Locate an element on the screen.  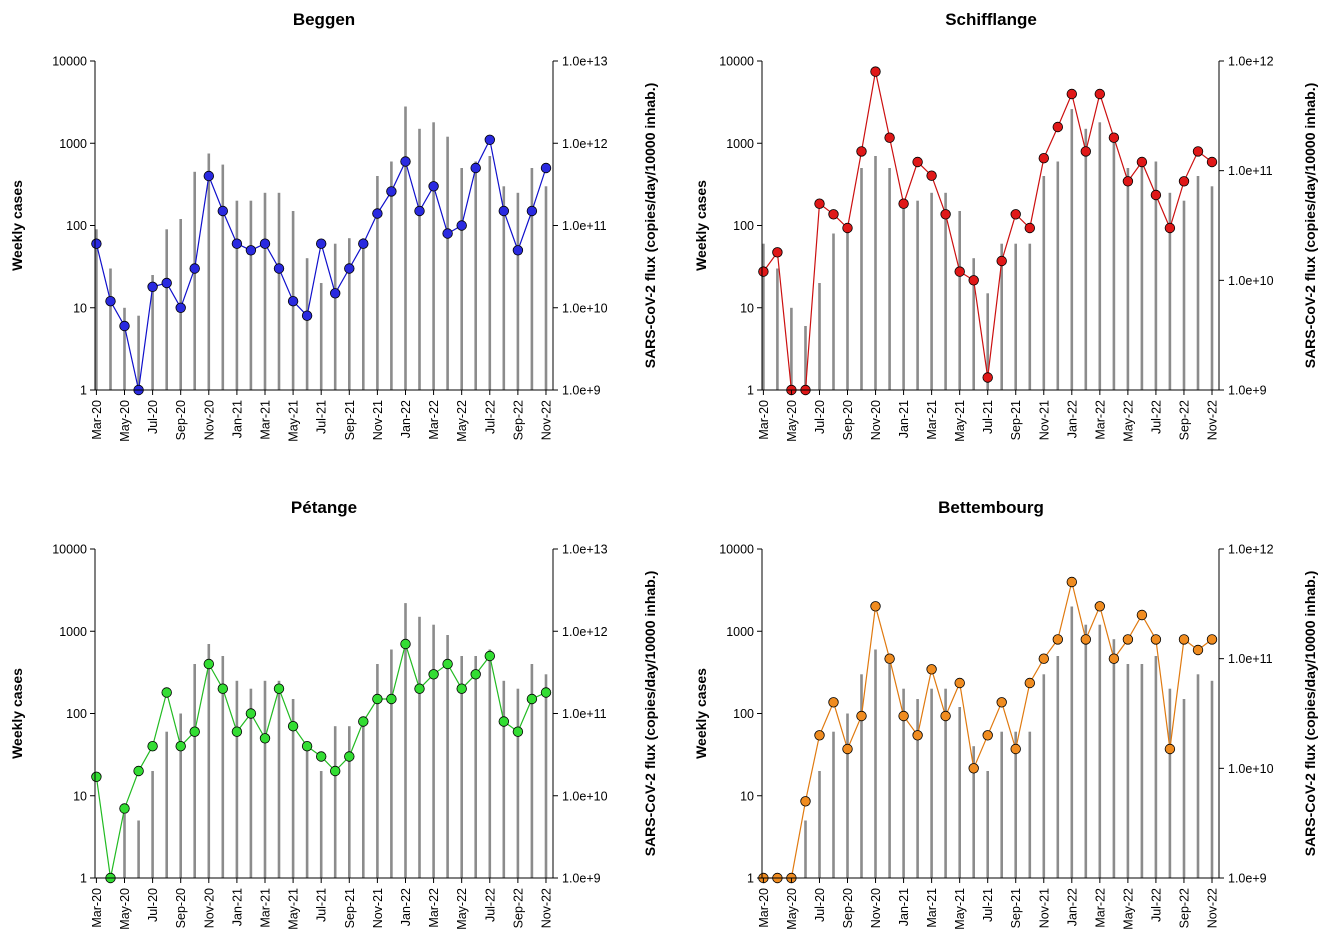
y-tick-label: 1000 is located at coordinates (73, 632).